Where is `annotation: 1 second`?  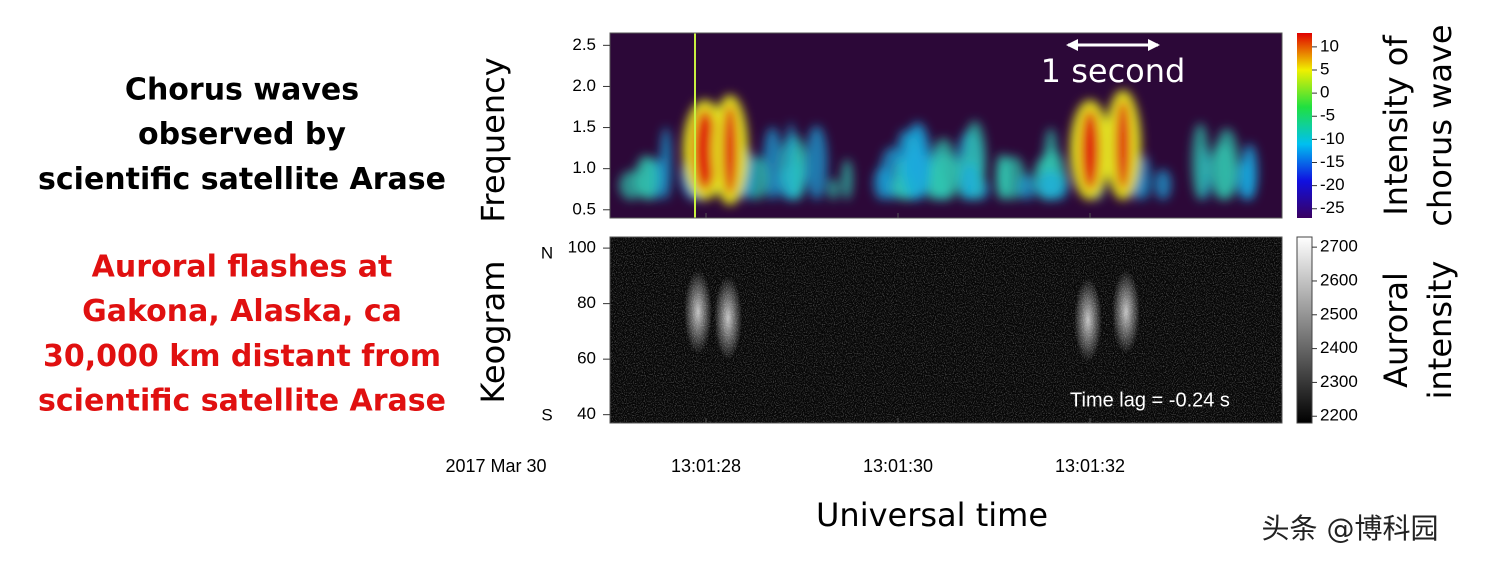 annotation: 1 second is located at coordinates (1113, 71).